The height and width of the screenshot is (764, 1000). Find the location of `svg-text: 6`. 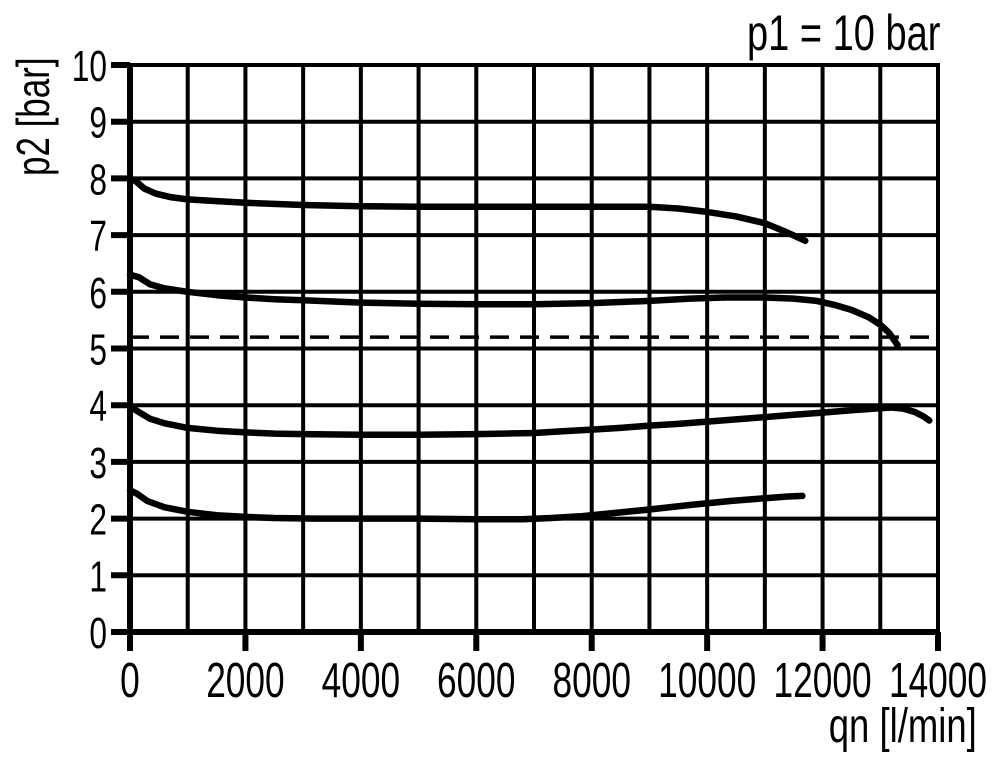

svg-text: 6 is located at coordinates (98, 293).